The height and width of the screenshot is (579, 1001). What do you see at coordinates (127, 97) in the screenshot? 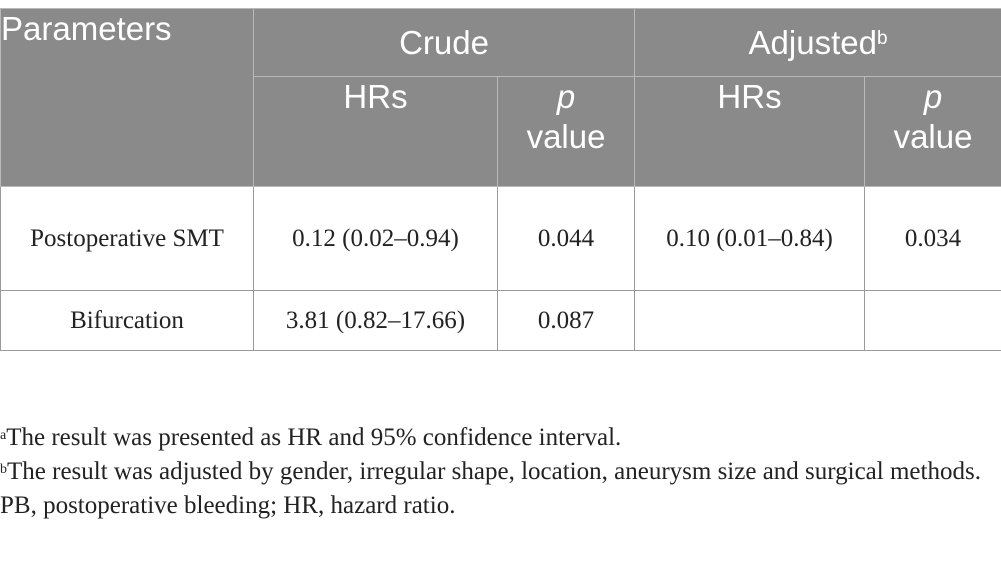
I see `header-parameters: Parameters` at bounding box center [127, 97].